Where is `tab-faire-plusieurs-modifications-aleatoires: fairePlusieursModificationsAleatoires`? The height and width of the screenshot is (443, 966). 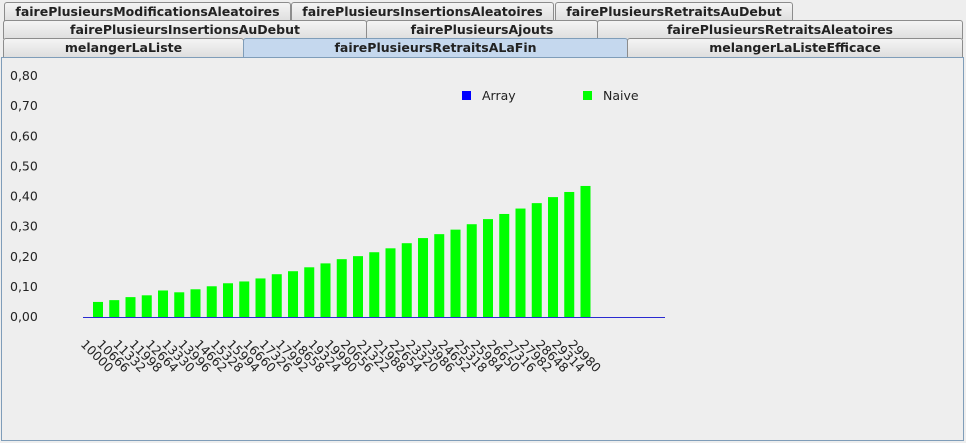 tab-faire-plusieurs-modifications-aleatoires: fairePlusieursModificationsAleatoires is located at coordinates (147, 11).